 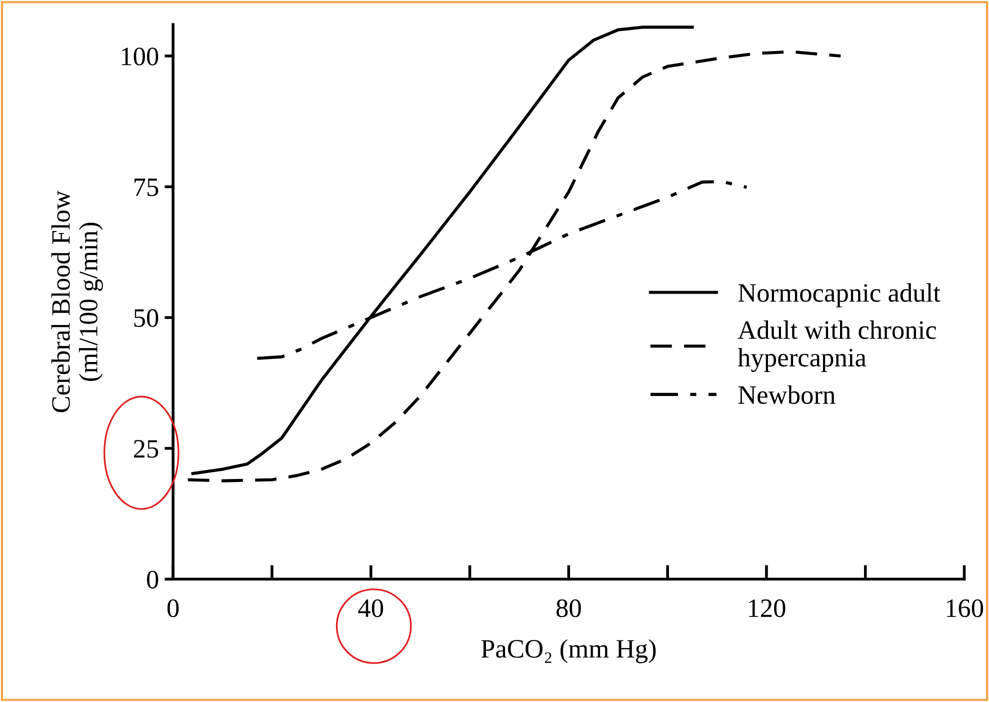 What do you see at coordinates (767, 608) in the screenshot?
I see `x-tick-label: 120` at bounding box center [767, 608].